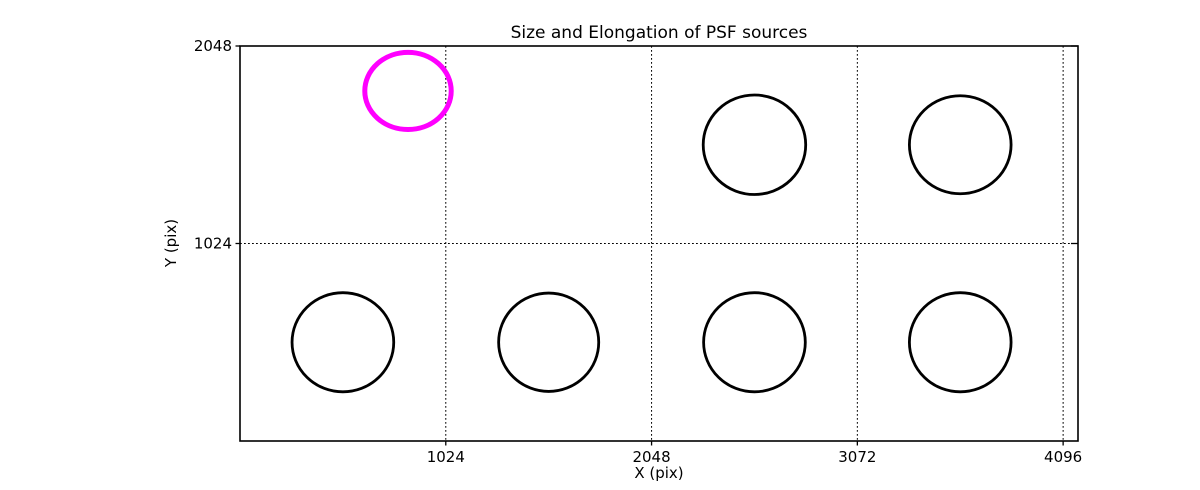 Image resolution: width=1200 pixels, height=490 pixels. I want to click on flagged-source-ellipse, so click(408, 91).